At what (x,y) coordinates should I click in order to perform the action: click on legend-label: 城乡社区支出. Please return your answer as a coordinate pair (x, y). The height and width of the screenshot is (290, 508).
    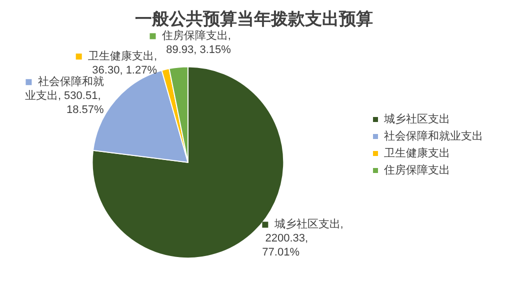
    Looking at the image, I should click on (416, 119).